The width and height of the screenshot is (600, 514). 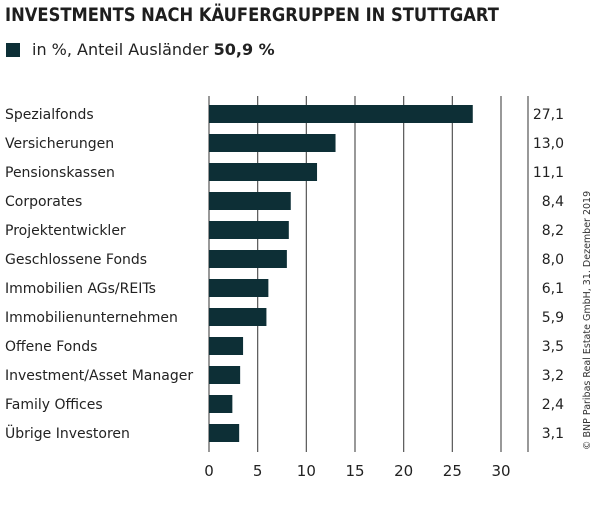 I want to click on legend-label: in %, Anteil Ausländer, so click(x=120, y=49).